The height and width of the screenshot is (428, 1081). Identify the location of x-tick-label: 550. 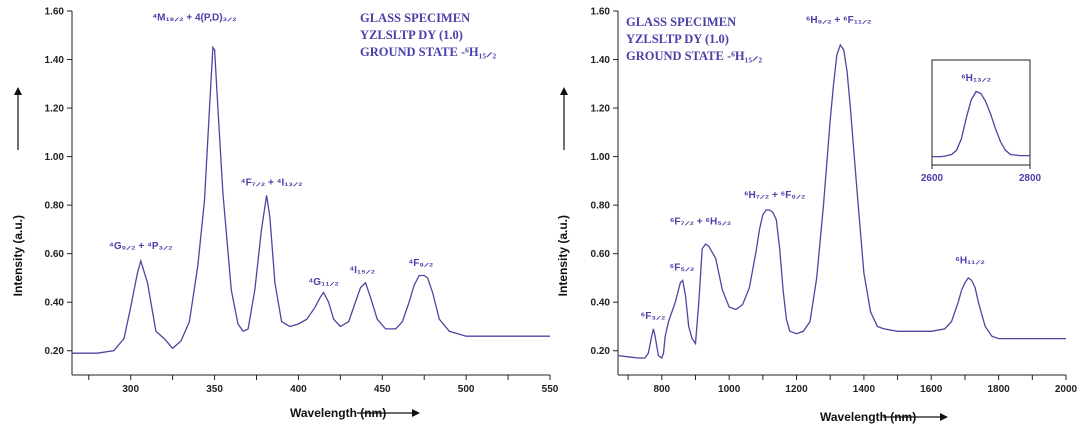
(550, 389).